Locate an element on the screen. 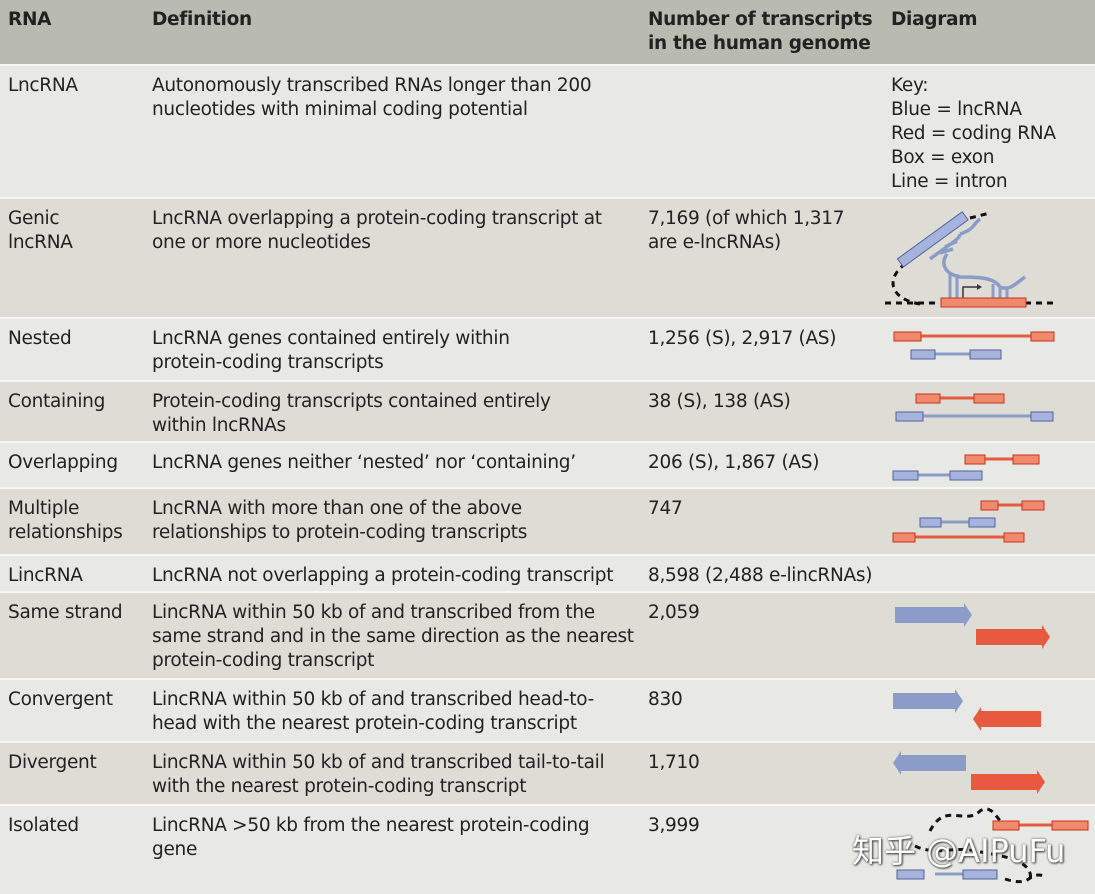  transcript-count: 747 is located at coordinates (665, 508).